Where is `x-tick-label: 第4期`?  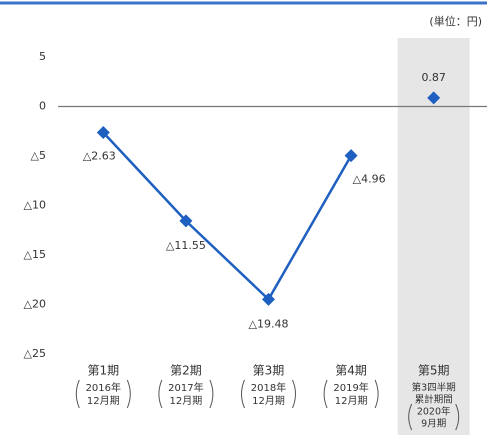
x-tick-label: 第4期 is located at coordinates (351, 371).